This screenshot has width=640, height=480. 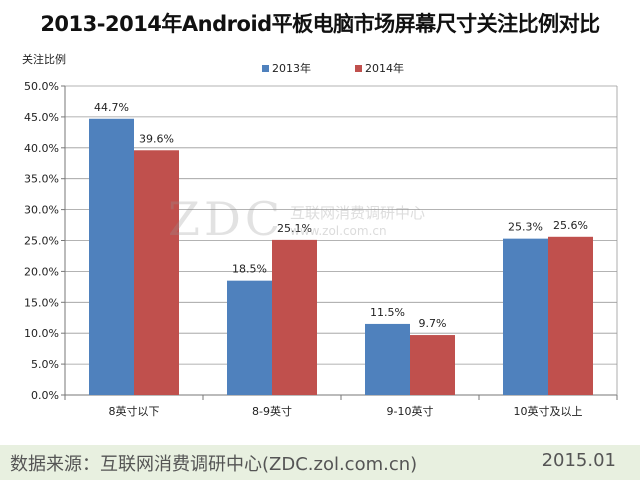 I want to click on y-axis-label: 关注比例, so click(x=44, y=59).